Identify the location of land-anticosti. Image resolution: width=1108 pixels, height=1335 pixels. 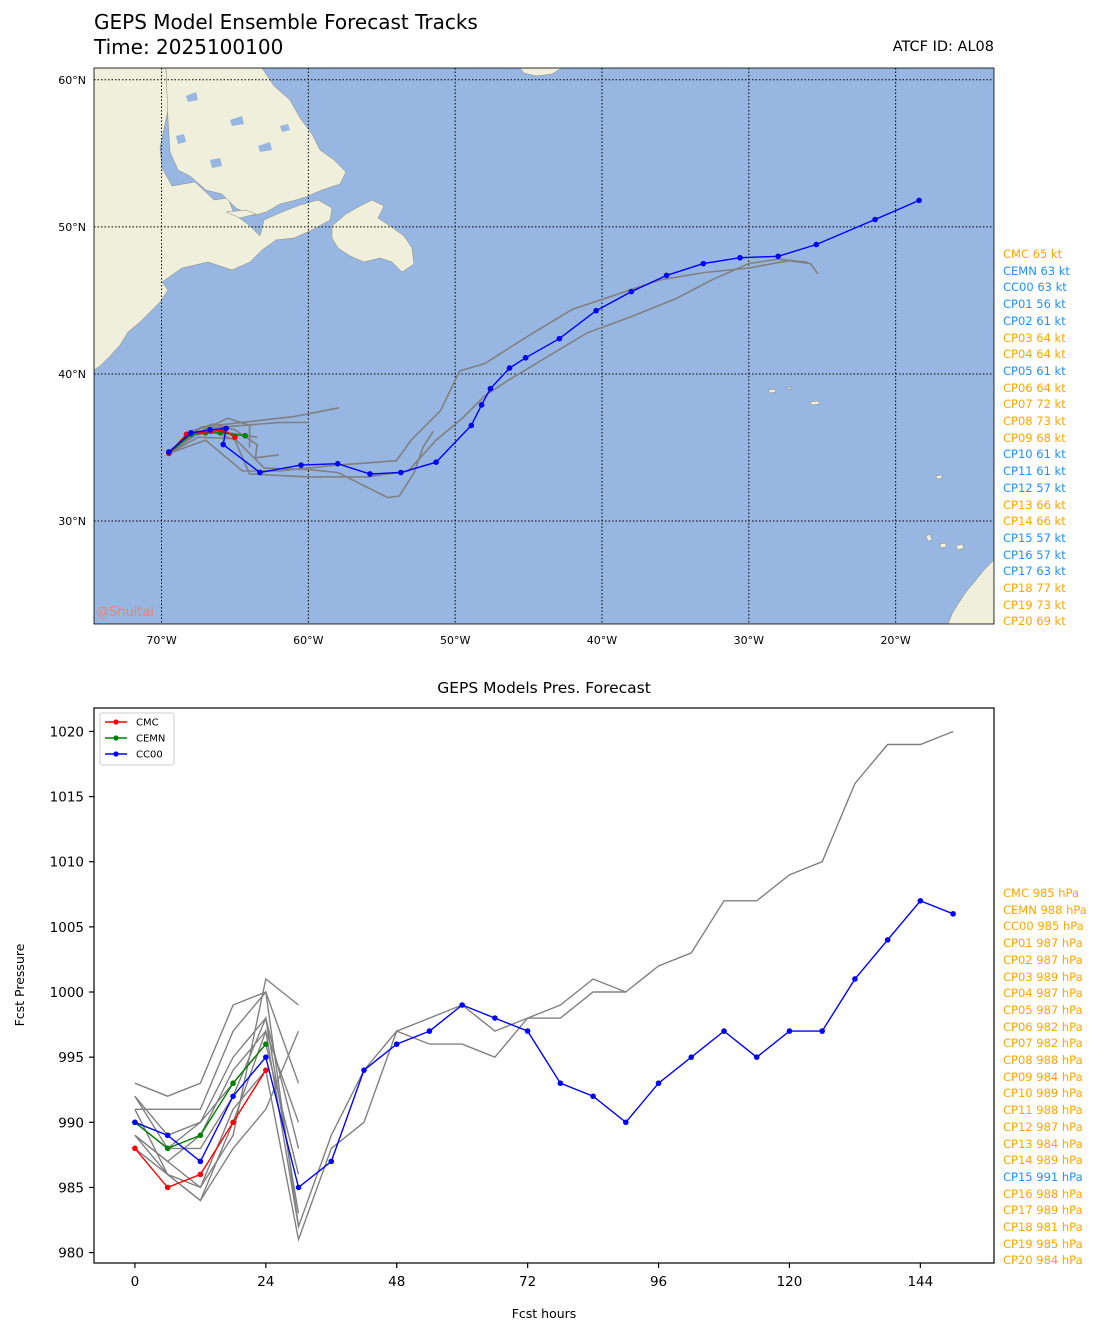
(241, 214).